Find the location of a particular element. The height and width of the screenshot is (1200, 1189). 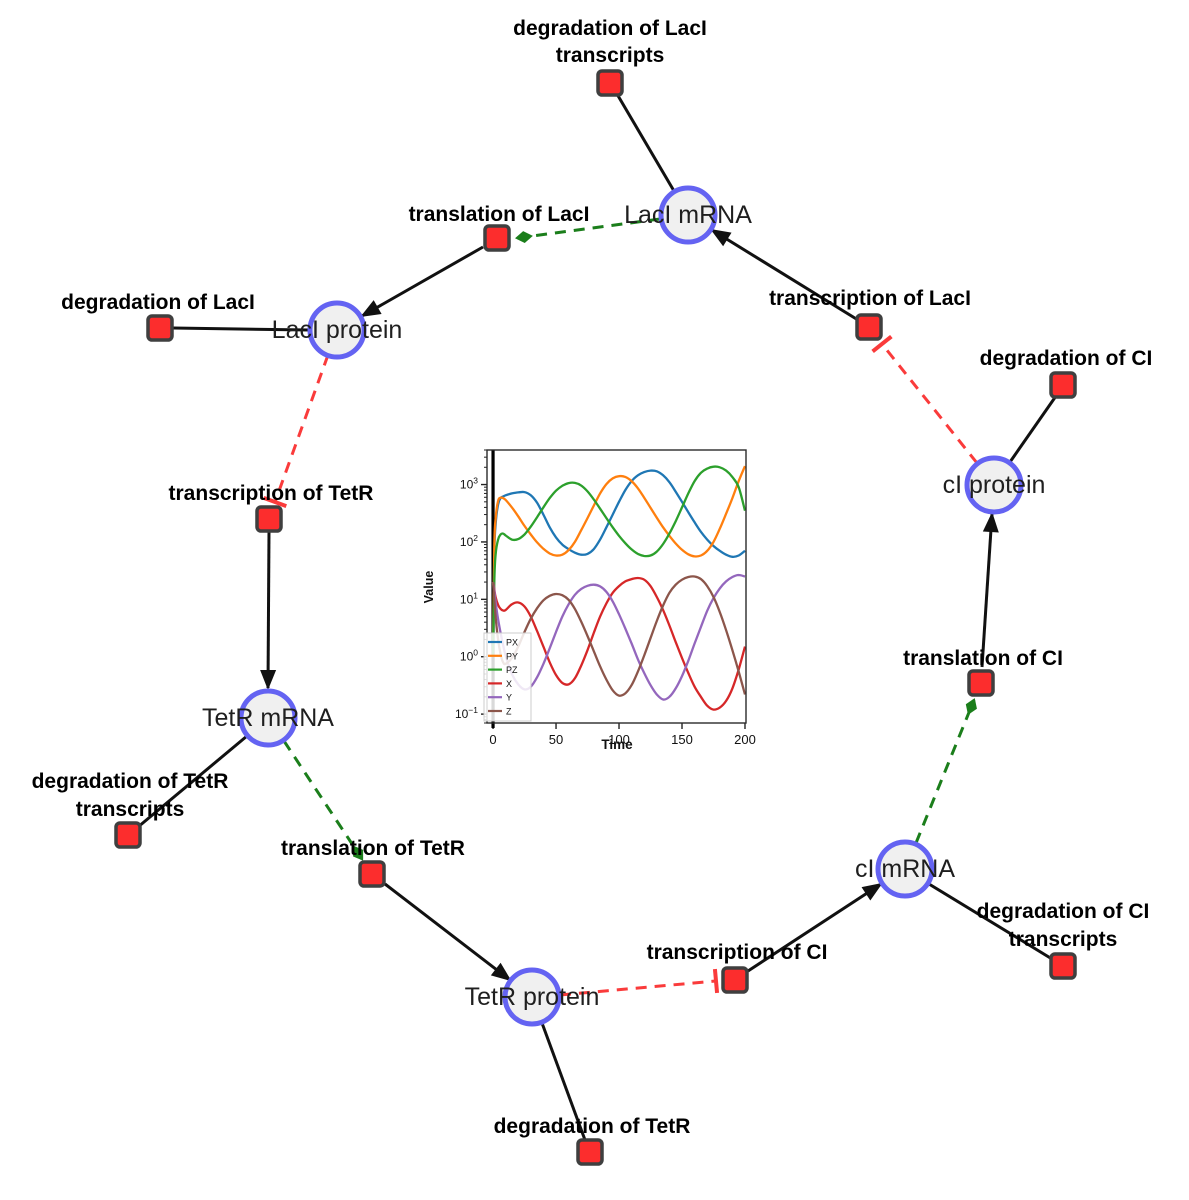

reaction-label-degradation-ci-transcripts-1: degradation of CI is located at coordinates (1063, 911).